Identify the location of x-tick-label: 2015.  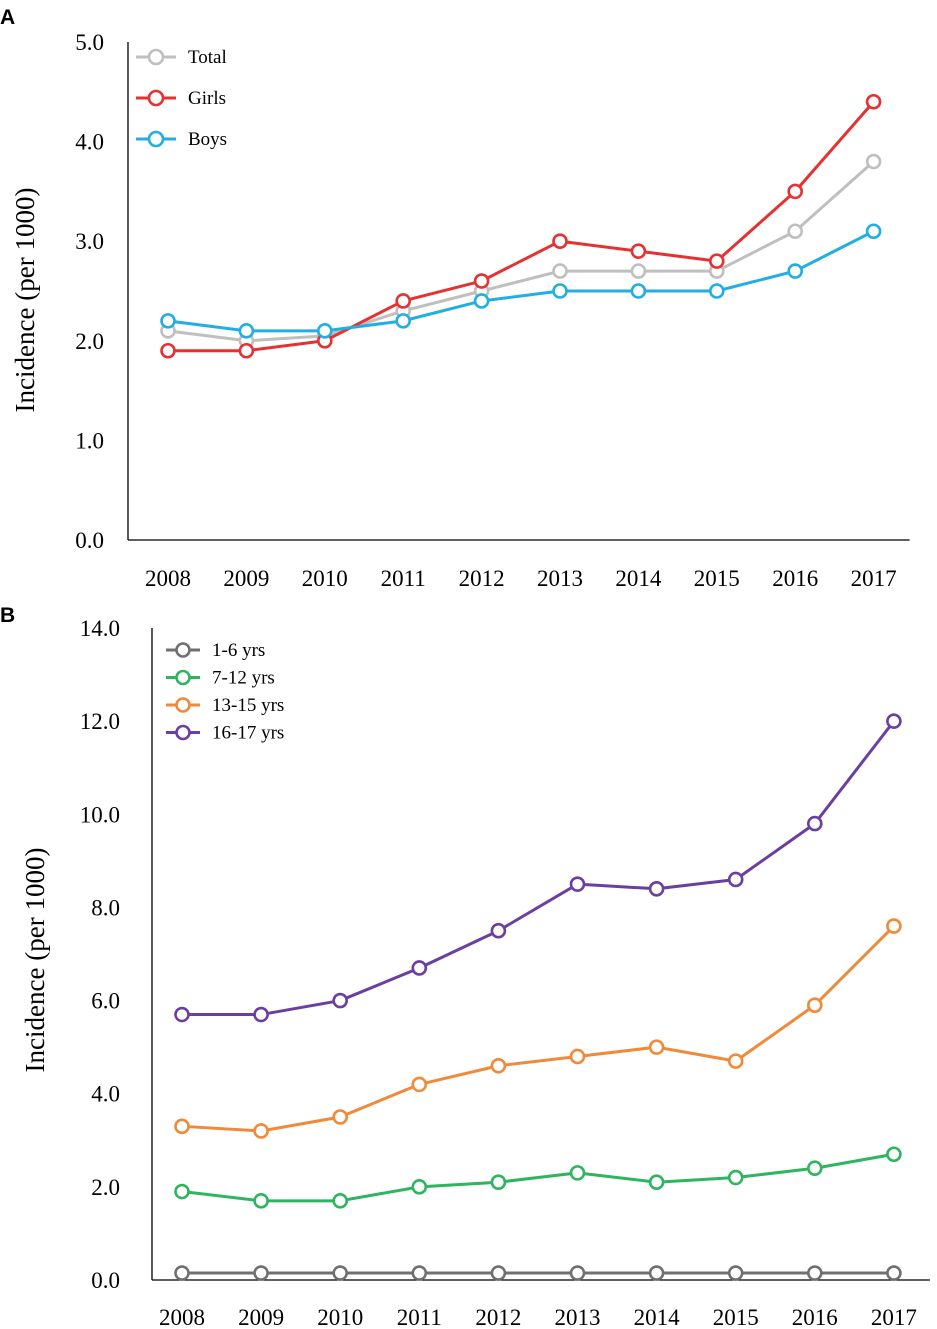
(717, 578).